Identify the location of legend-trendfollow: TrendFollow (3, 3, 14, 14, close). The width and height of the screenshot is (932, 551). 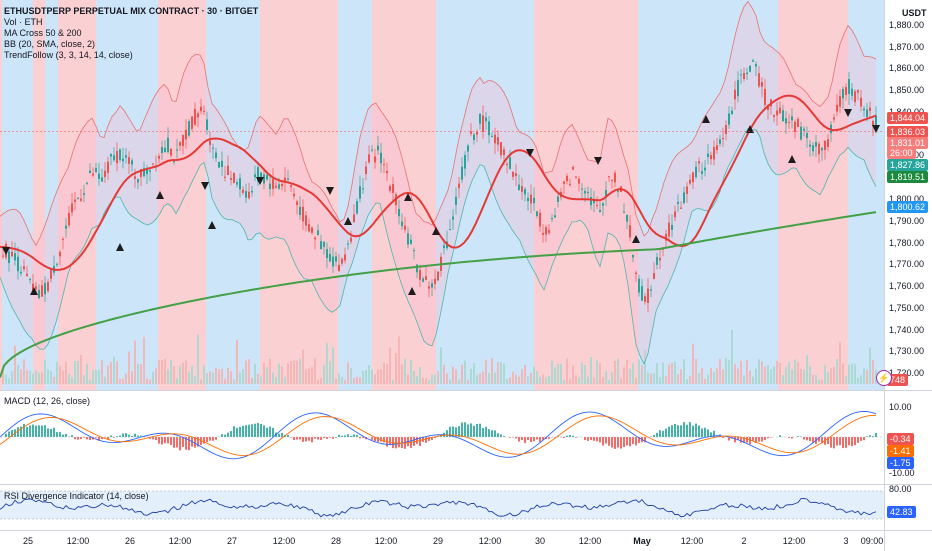
(131, 55).